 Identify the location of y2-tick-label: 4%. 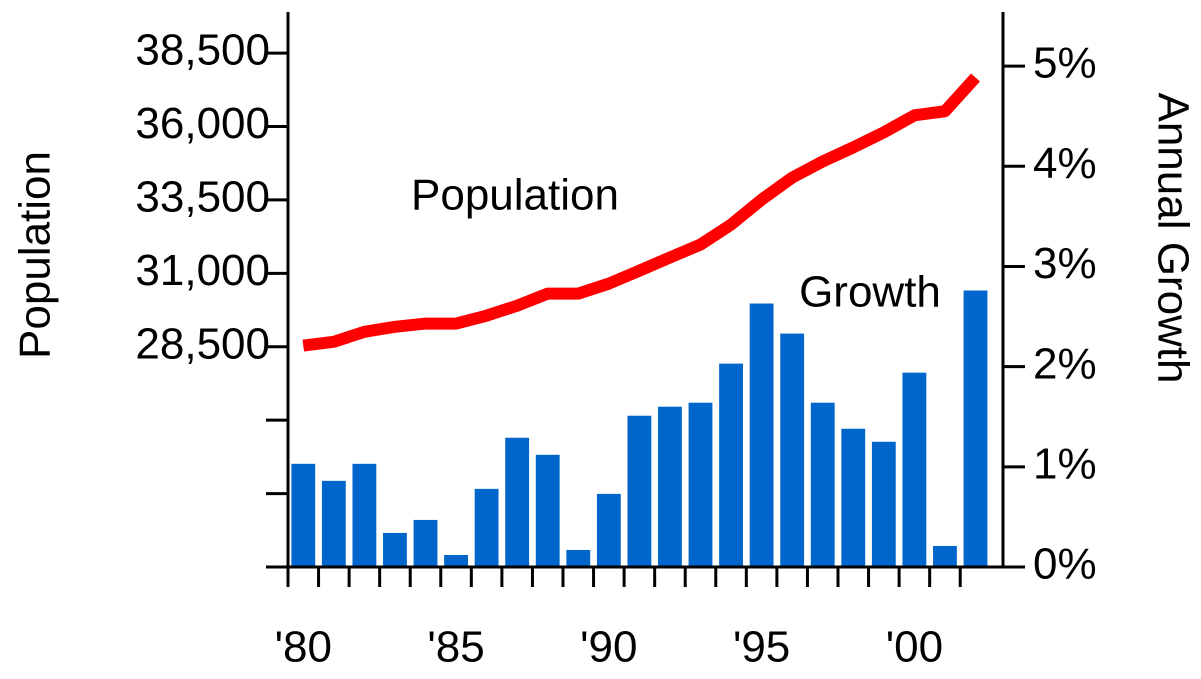
(1065, 163).